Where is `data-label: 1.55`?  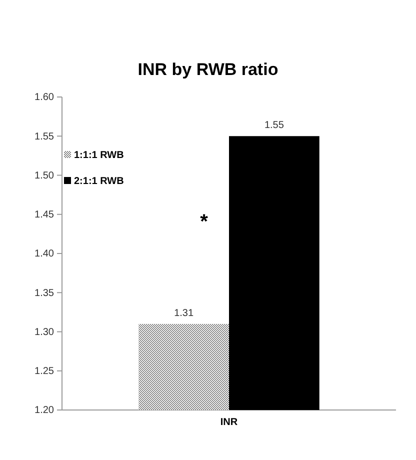 data-label: 1.55 is located at coordinates (274, 126).